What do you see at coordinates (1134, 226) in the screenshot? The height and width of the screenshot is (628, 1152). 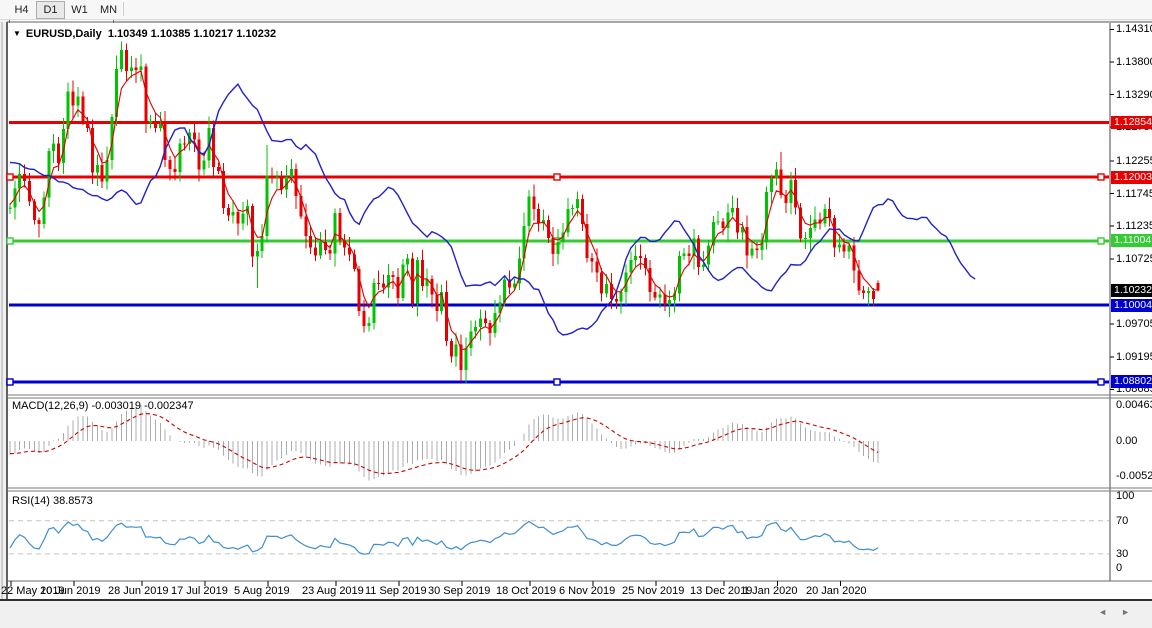 I see `price-axis-tick: 1.11235` at bounding box center [1134, 226].